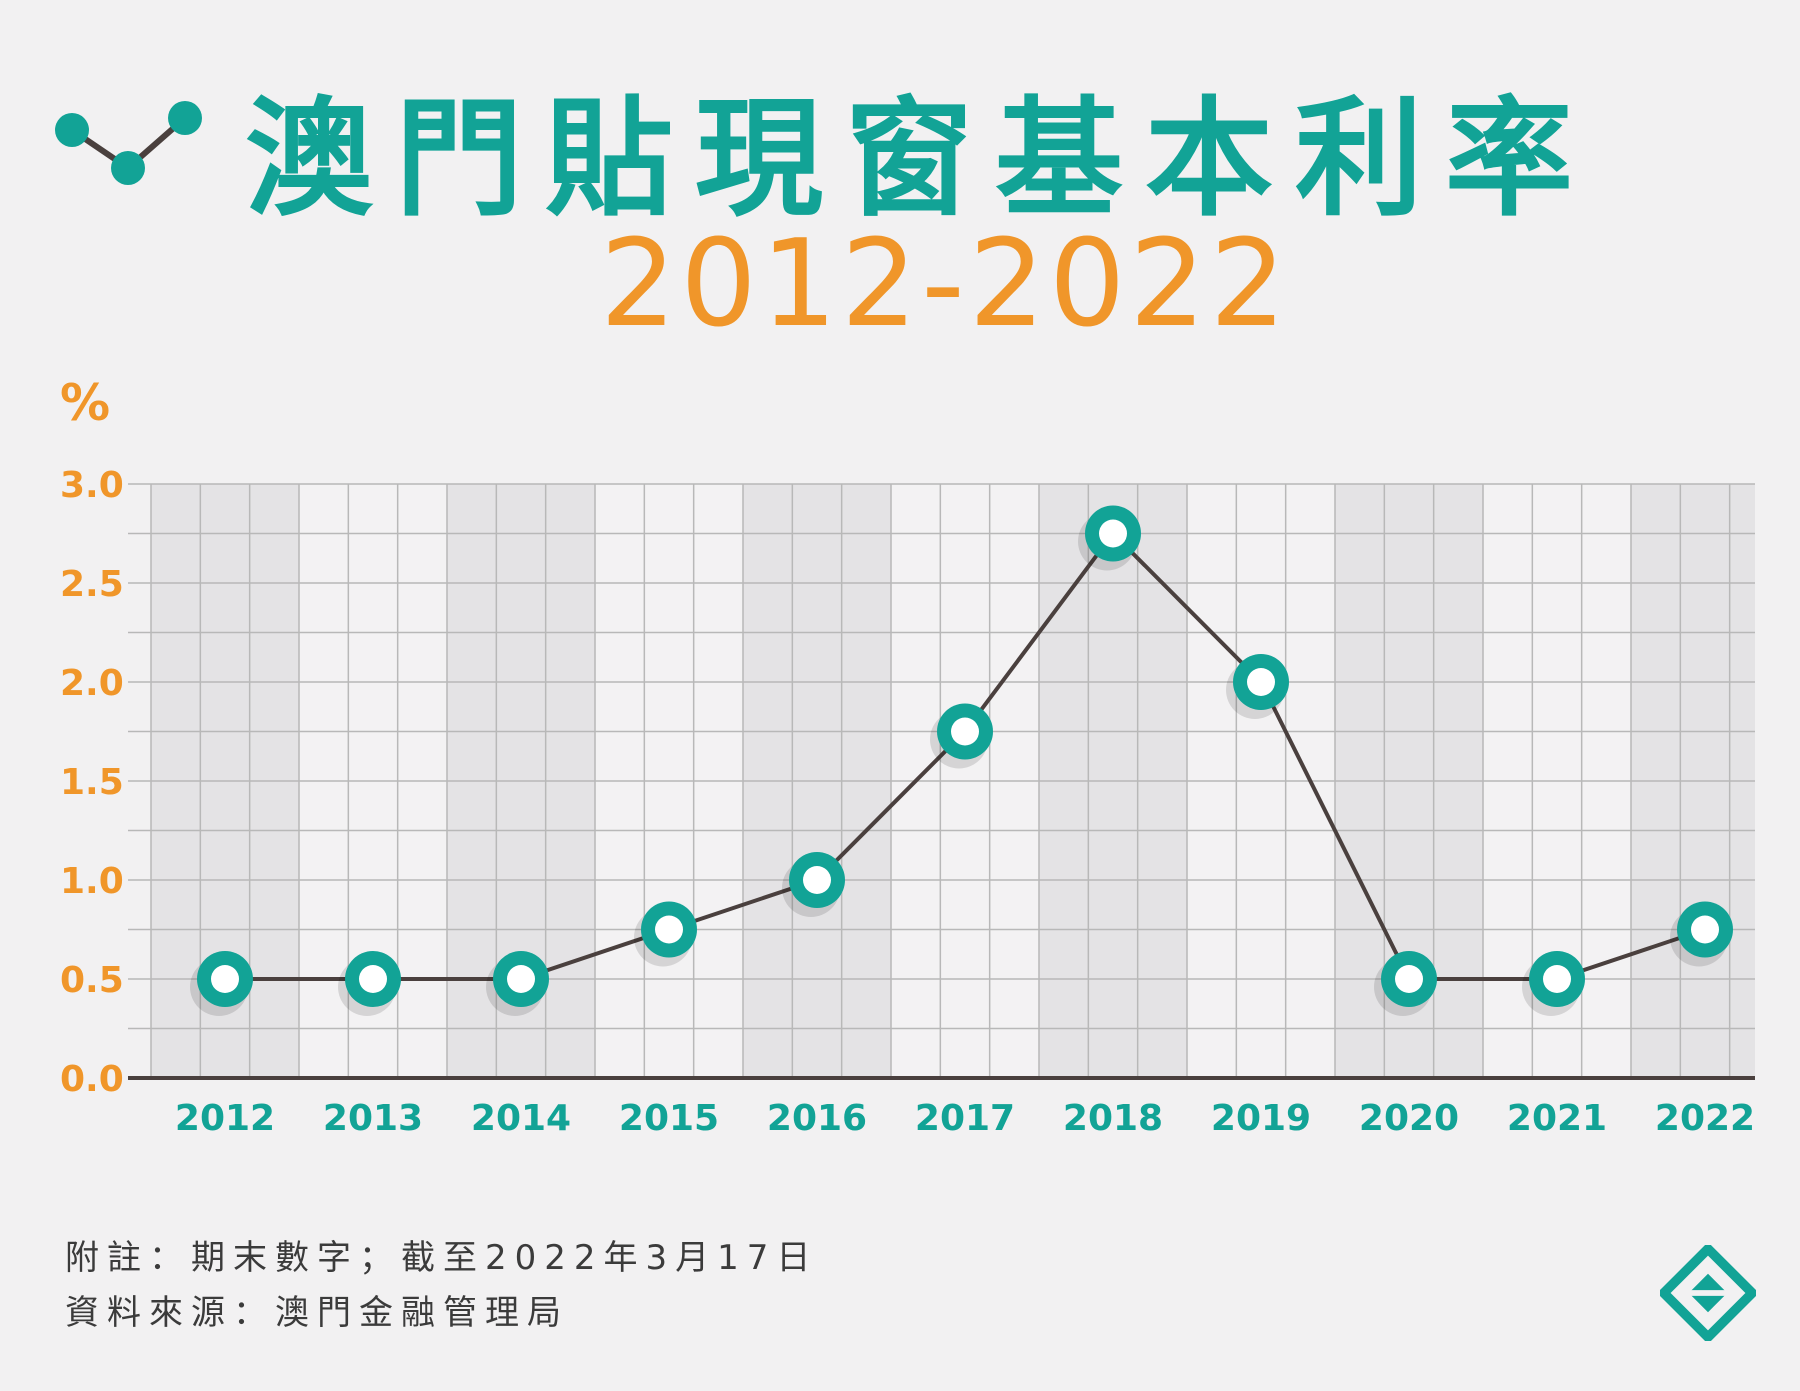 The width and height of the screenshot is (1800, 1391). What do you see at coordinates (92, 881) in the screenshot?
I see `y-tick-label: 1.0` at bounding box center [92, 881].